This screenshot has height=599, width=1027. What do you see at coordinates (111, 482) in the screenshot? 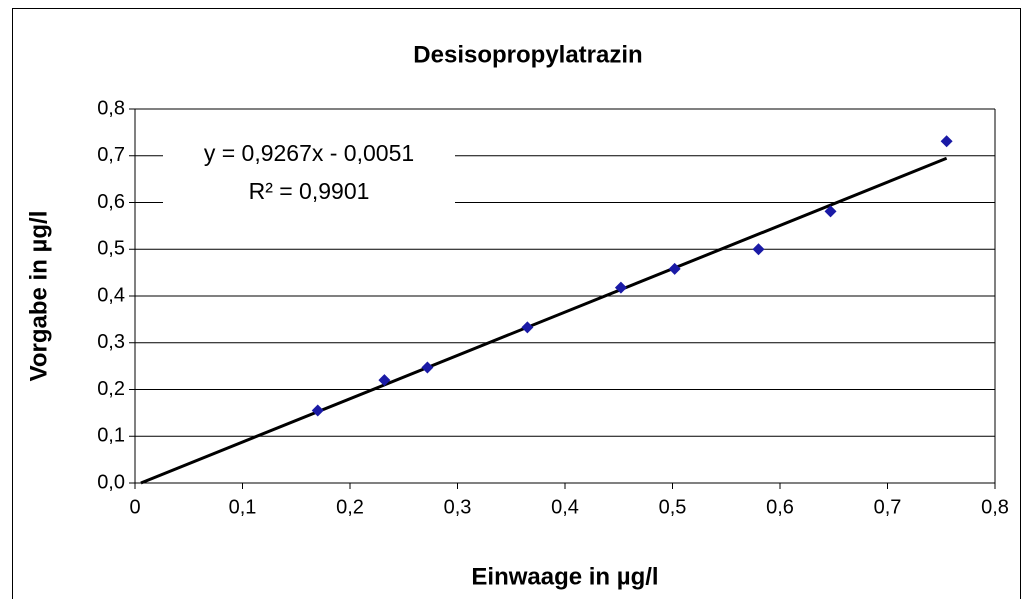
I see `y-tick-label: 0,0` at bounding box center [111, 482].